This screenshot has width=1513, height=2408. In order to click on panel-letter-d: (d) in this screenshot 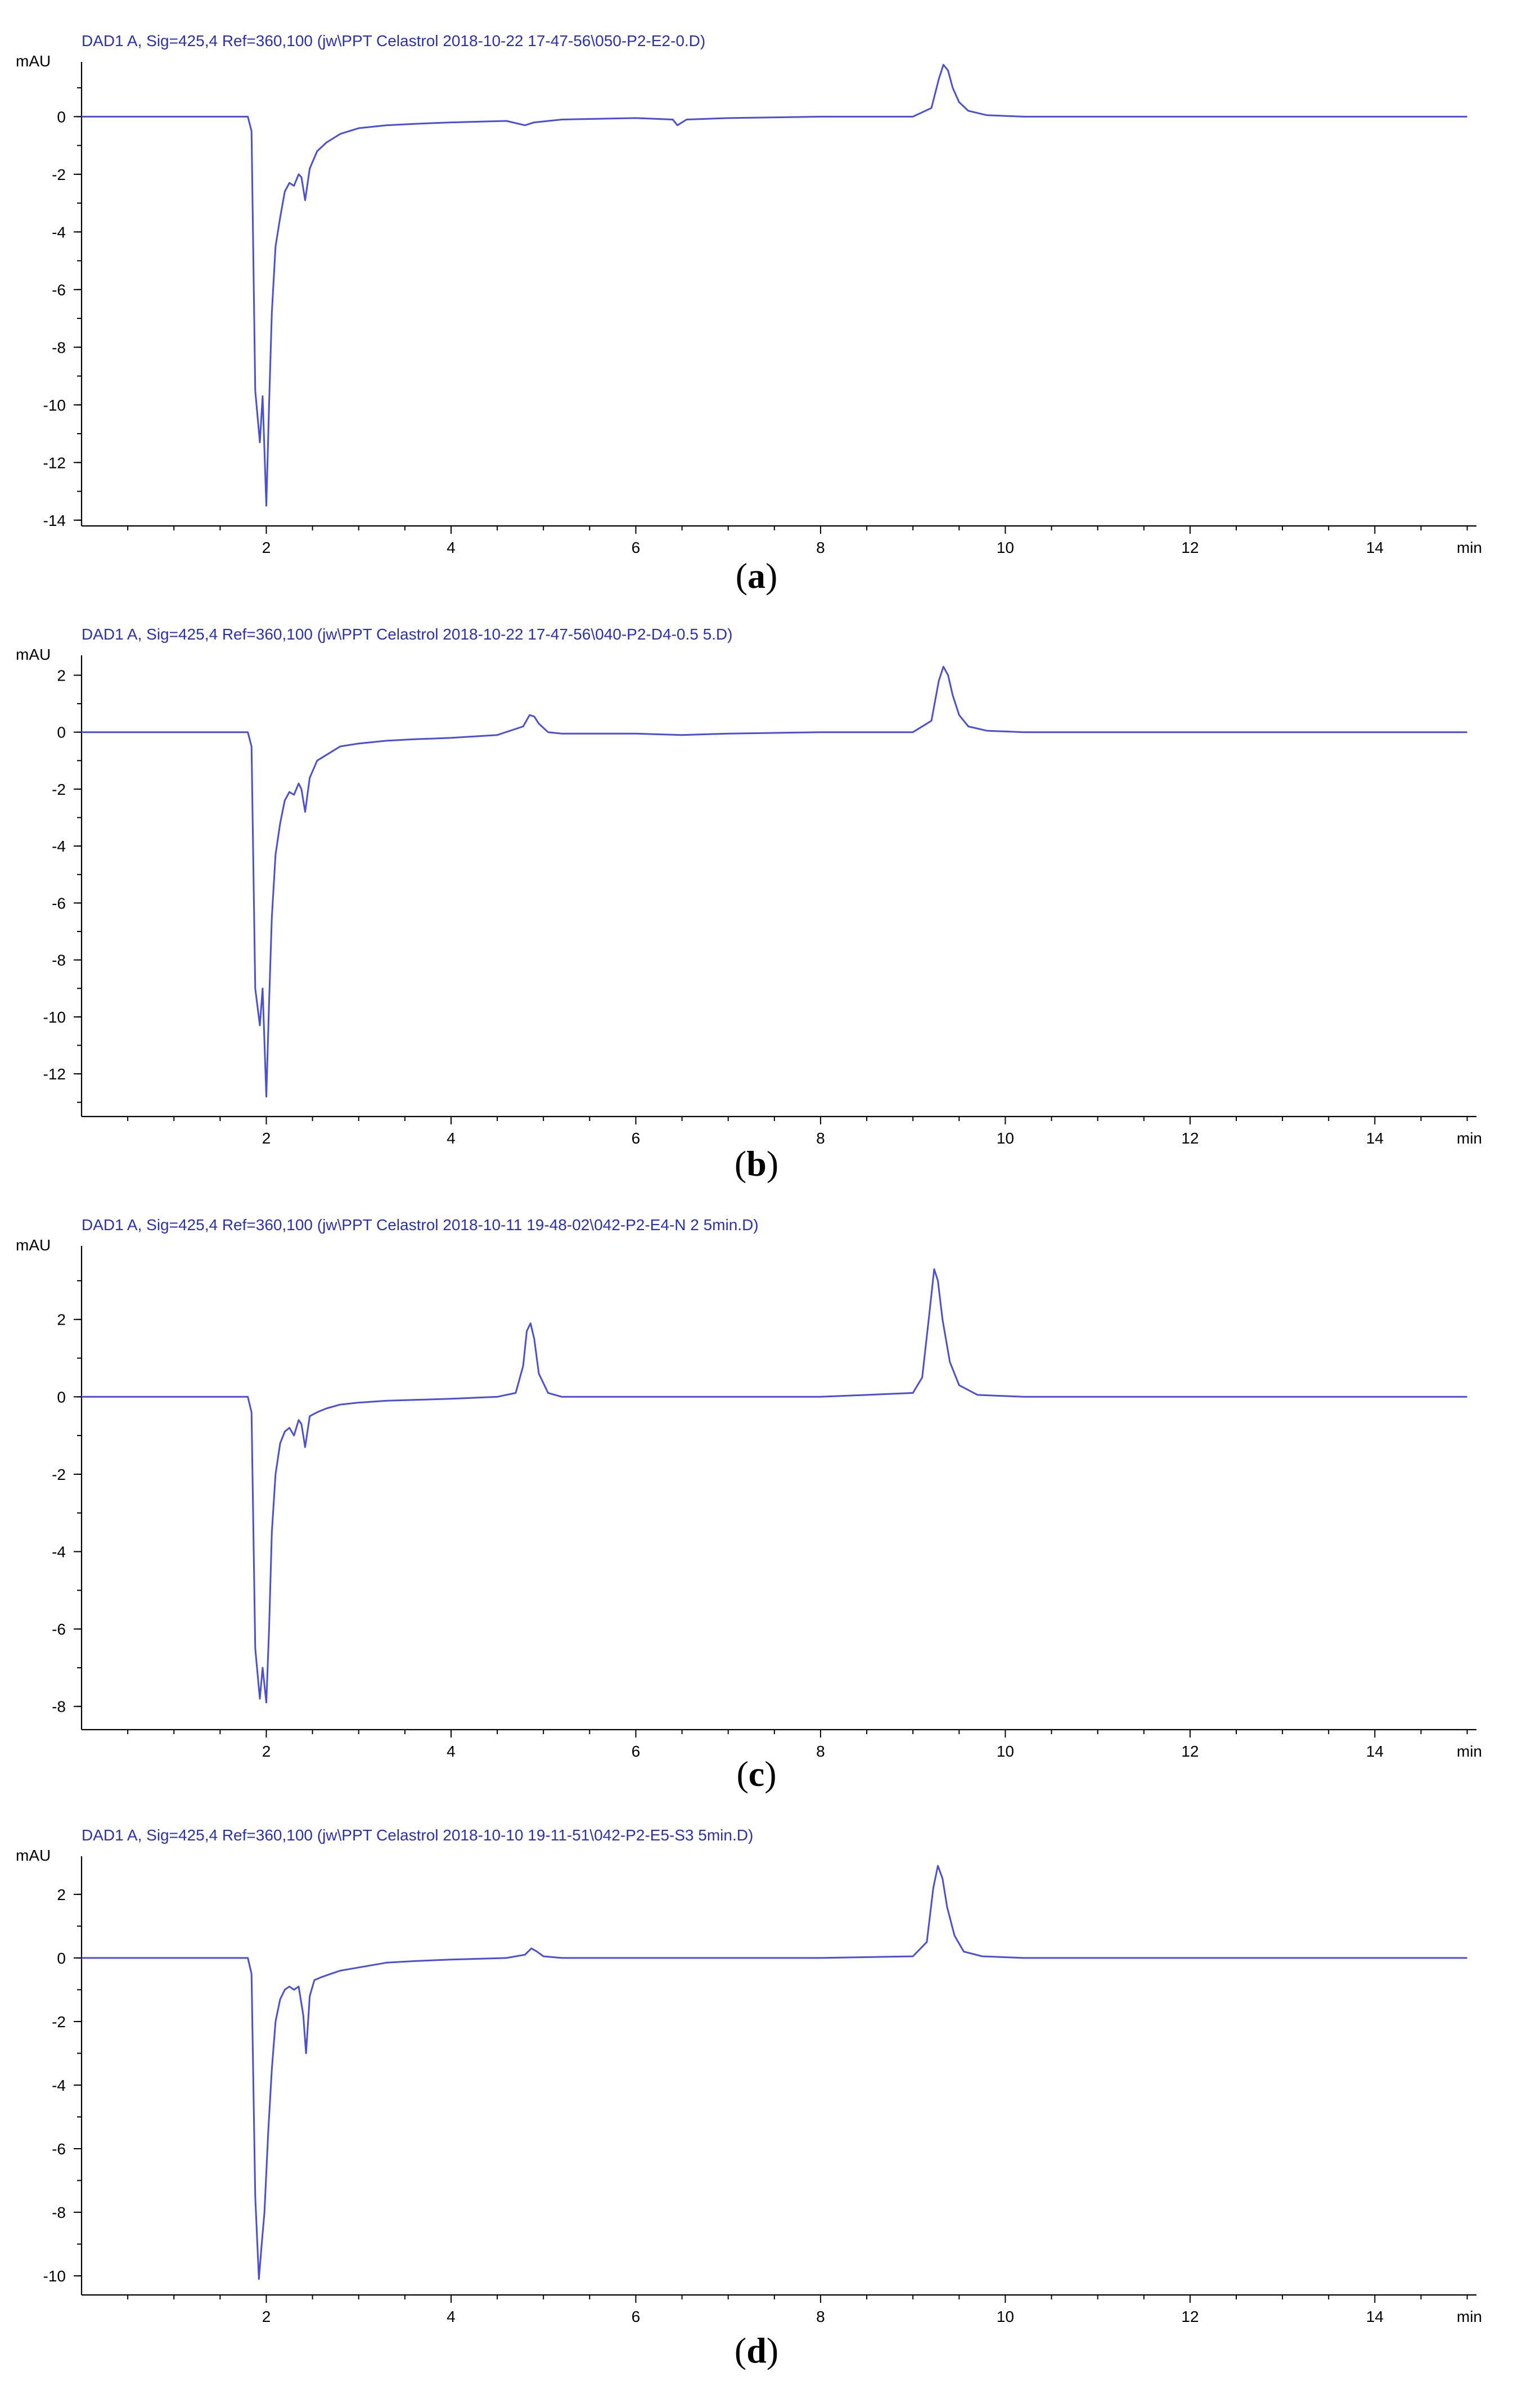, I will do `click(756, 2350)`.